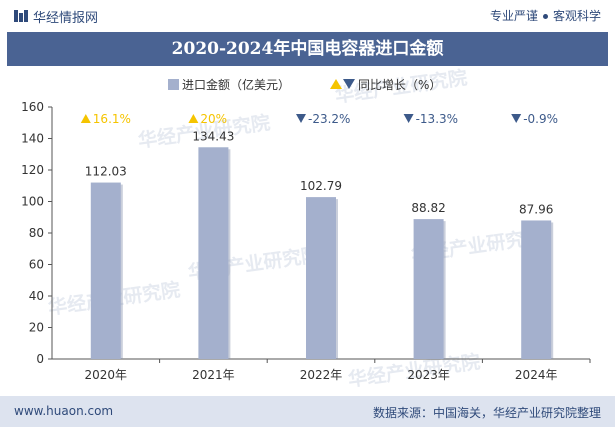 Image resolution: width=615 pixels, height=427 pixels. I want to click on legend-label-growth: 同比增长（%）, so click(399, 85).